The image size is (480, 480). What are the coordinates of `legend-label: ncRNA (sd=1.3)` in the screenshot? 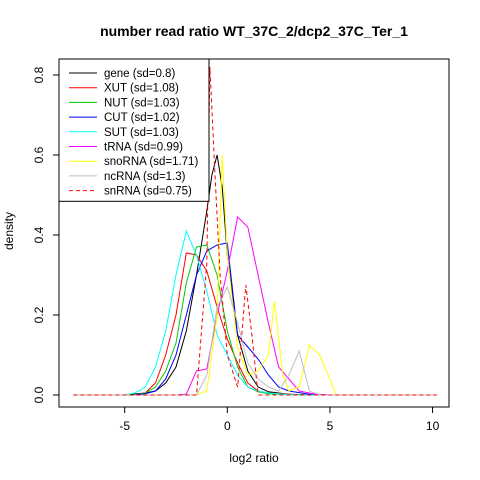 It's located at (145, 177).